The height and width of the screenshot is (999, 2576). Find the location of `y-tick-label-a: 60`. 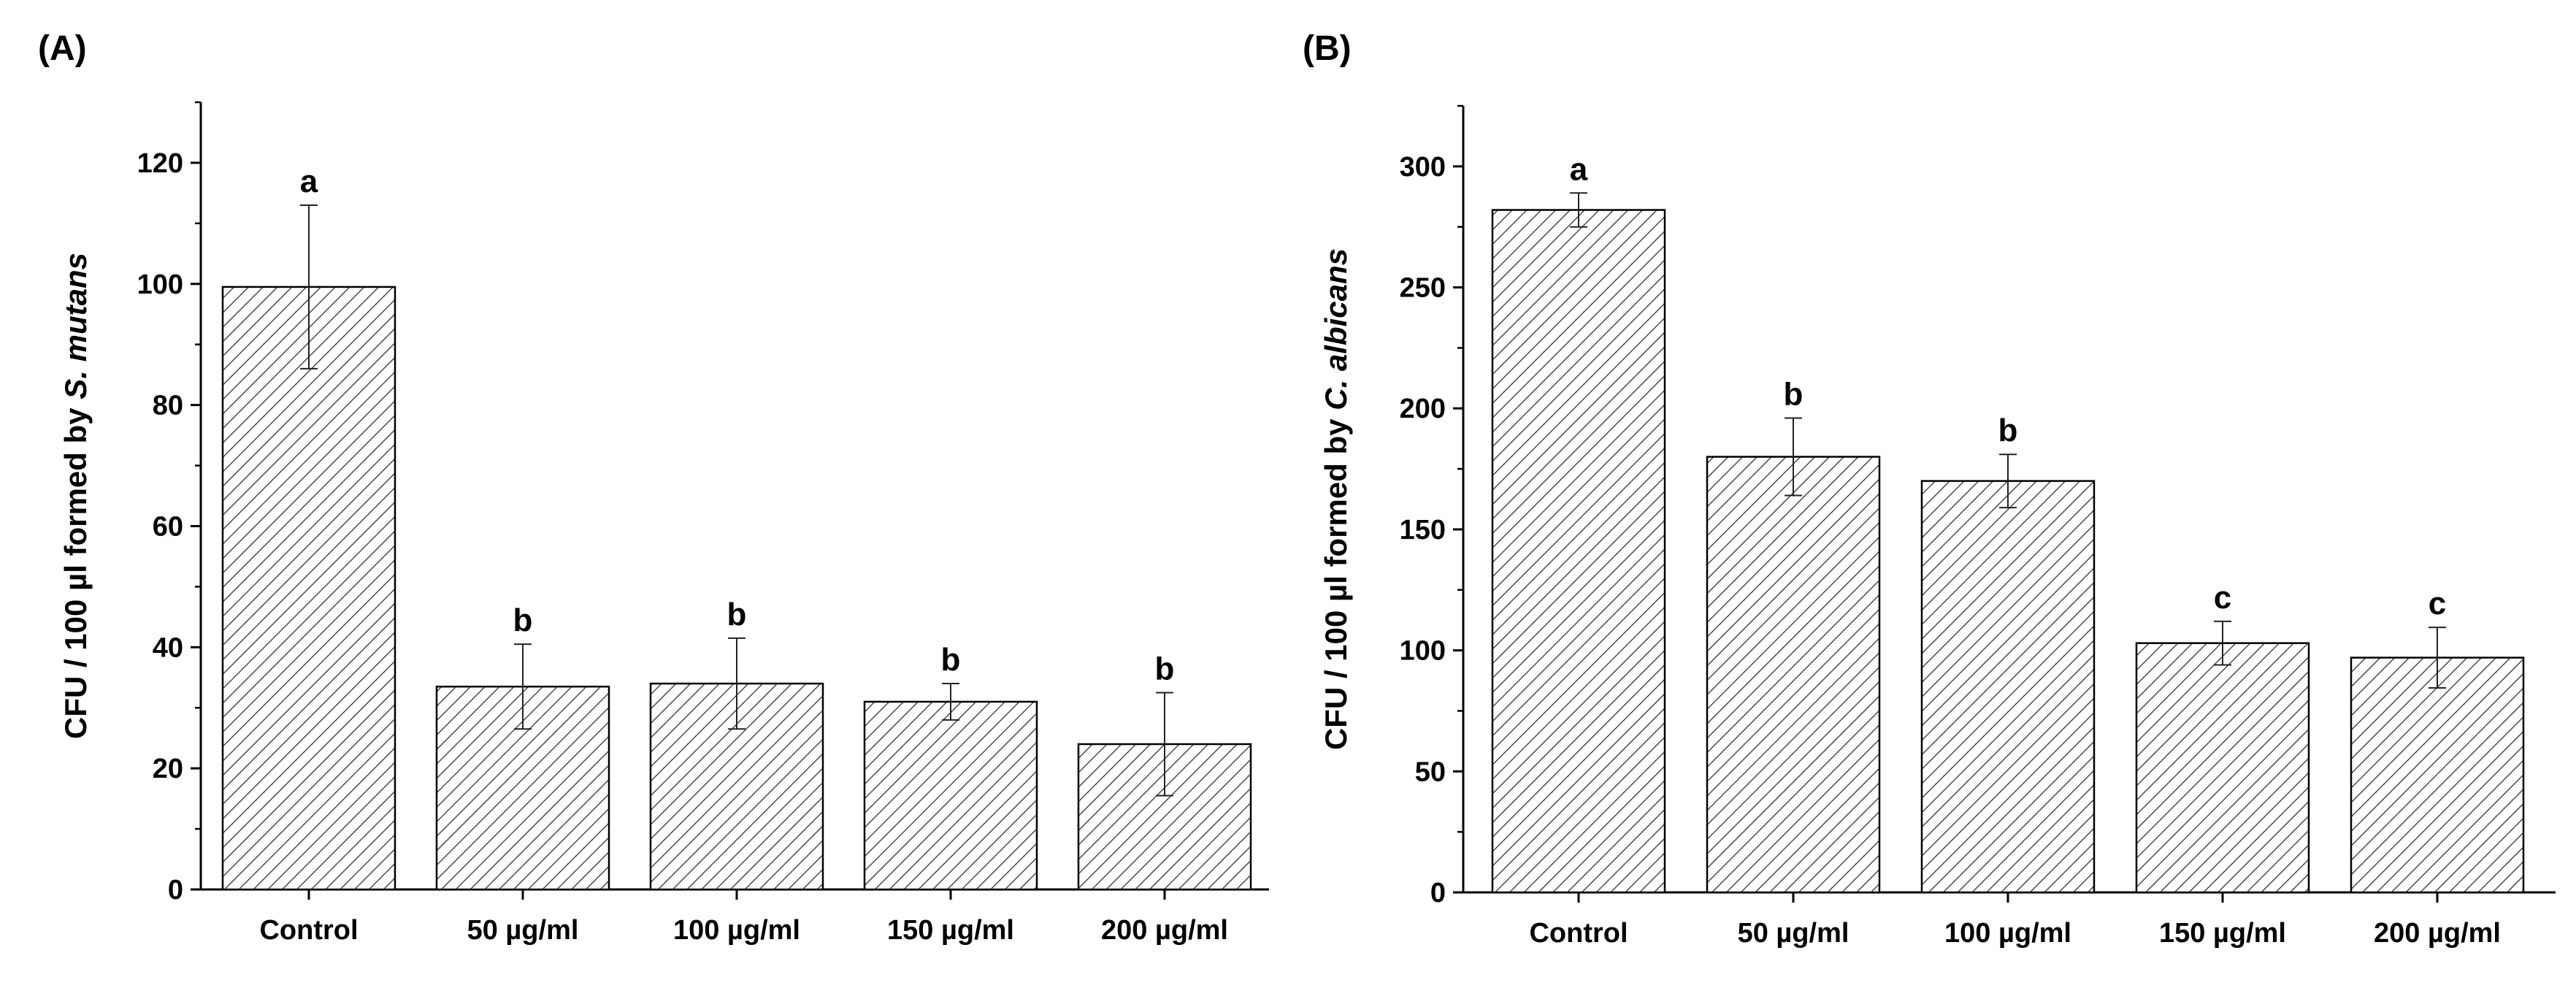

y-tick-label-a: 60 is located at coordinates (168, 526).